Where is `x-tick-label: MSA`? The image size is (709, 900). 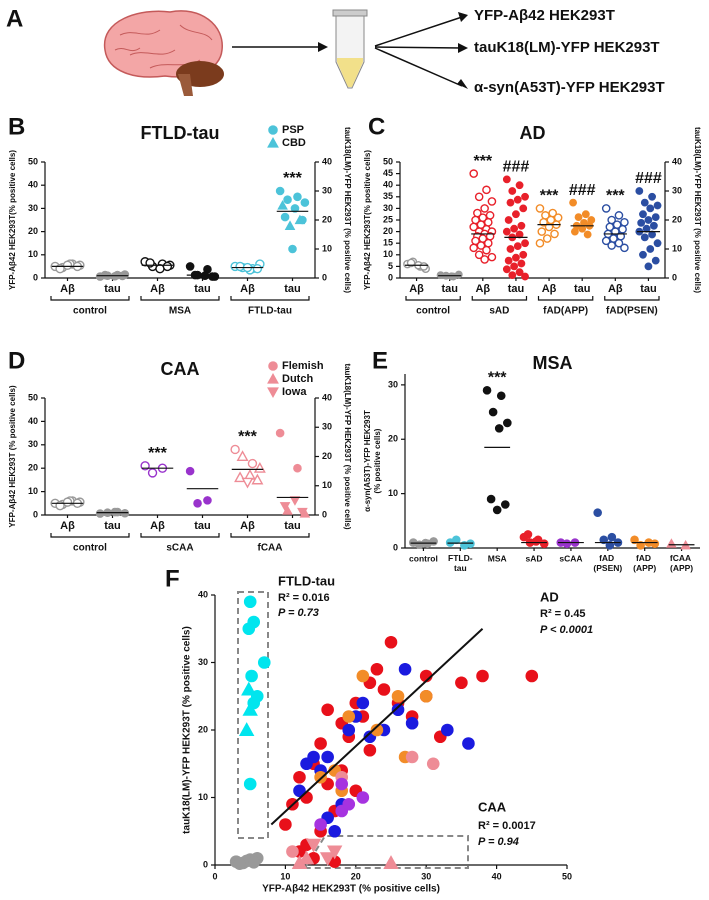 x-tick-label: MSA is located at coordinates (497, 558).